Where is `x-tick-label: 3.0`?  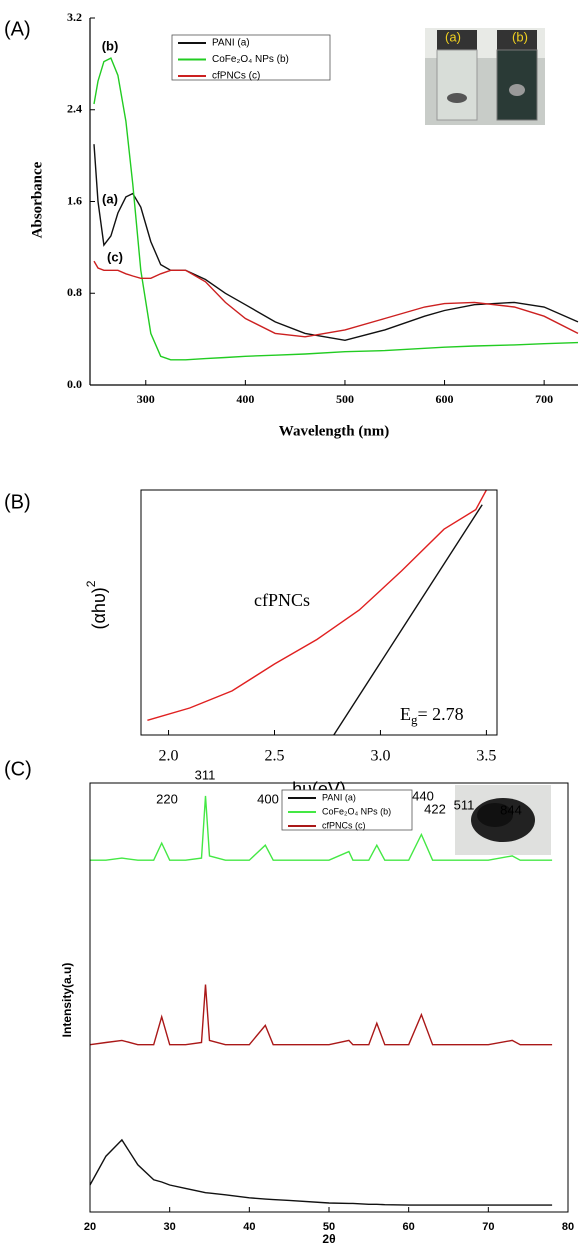
x-tick-label: 3.0 is located at coordinates (380, 756).